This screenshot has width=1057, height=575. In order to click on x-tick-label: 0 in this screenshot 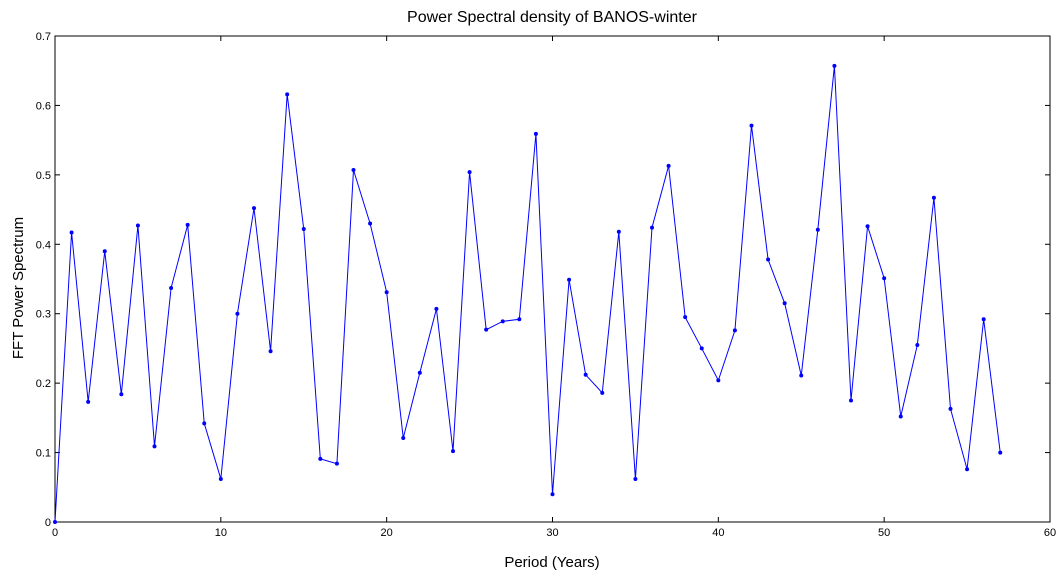, I will do `click(55, 533)`.